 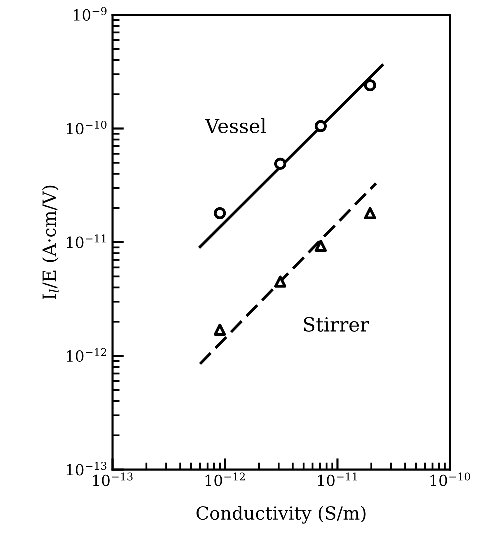 I want to click on y-tick-label: 10$^{−10}$, so click(x=87, y=127).